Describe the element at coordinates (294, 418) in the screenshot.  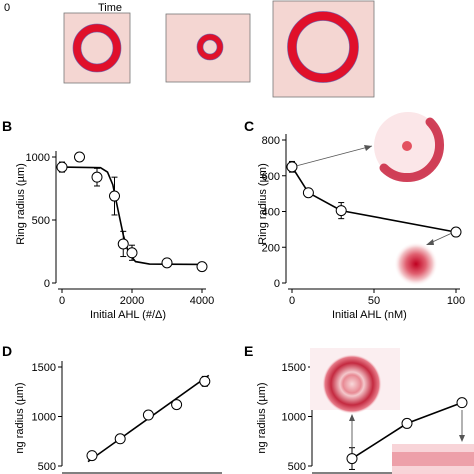
I see `chart-e-ytick-label-1: 1000` at that location.